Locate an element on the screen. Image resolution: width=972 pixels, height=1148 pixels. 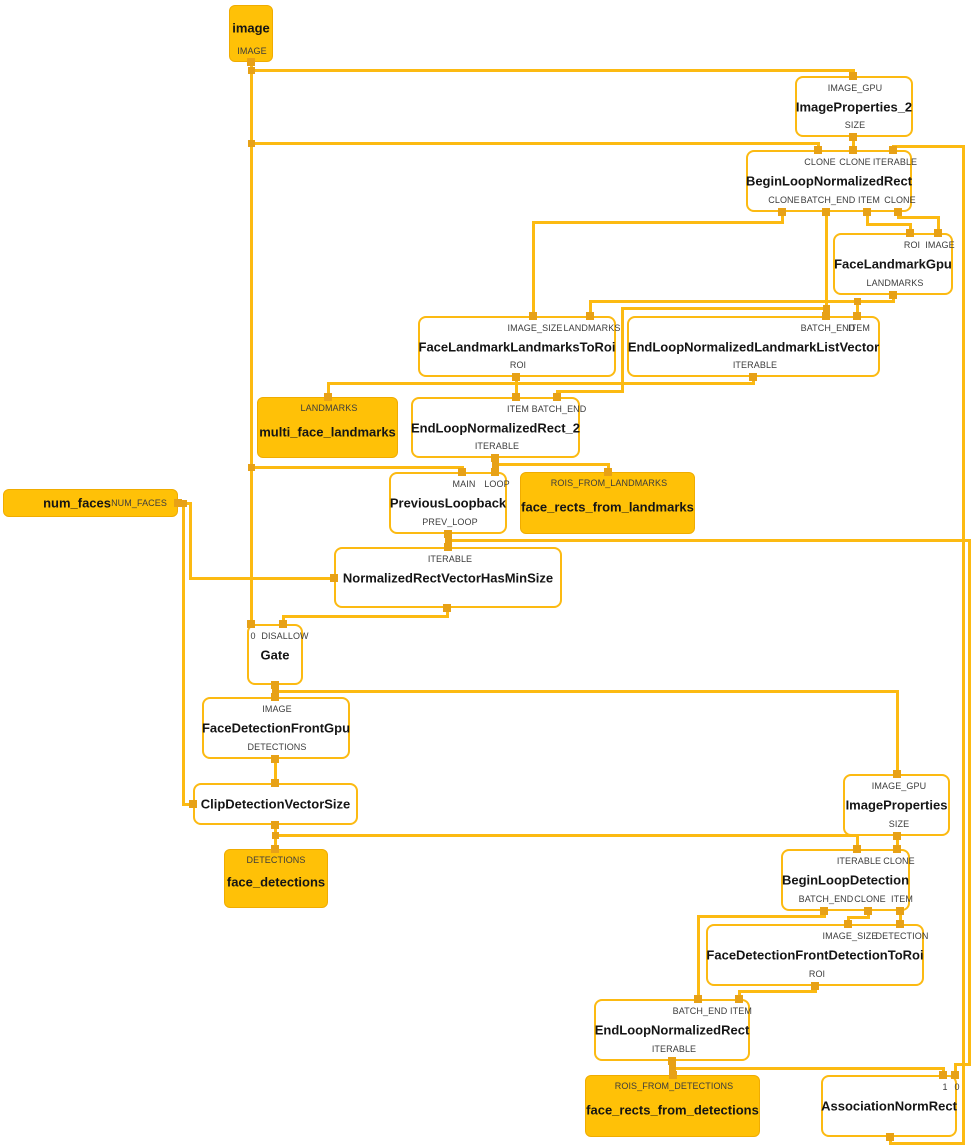
port-label-roi: ROI is located at coordinates (912, 245).